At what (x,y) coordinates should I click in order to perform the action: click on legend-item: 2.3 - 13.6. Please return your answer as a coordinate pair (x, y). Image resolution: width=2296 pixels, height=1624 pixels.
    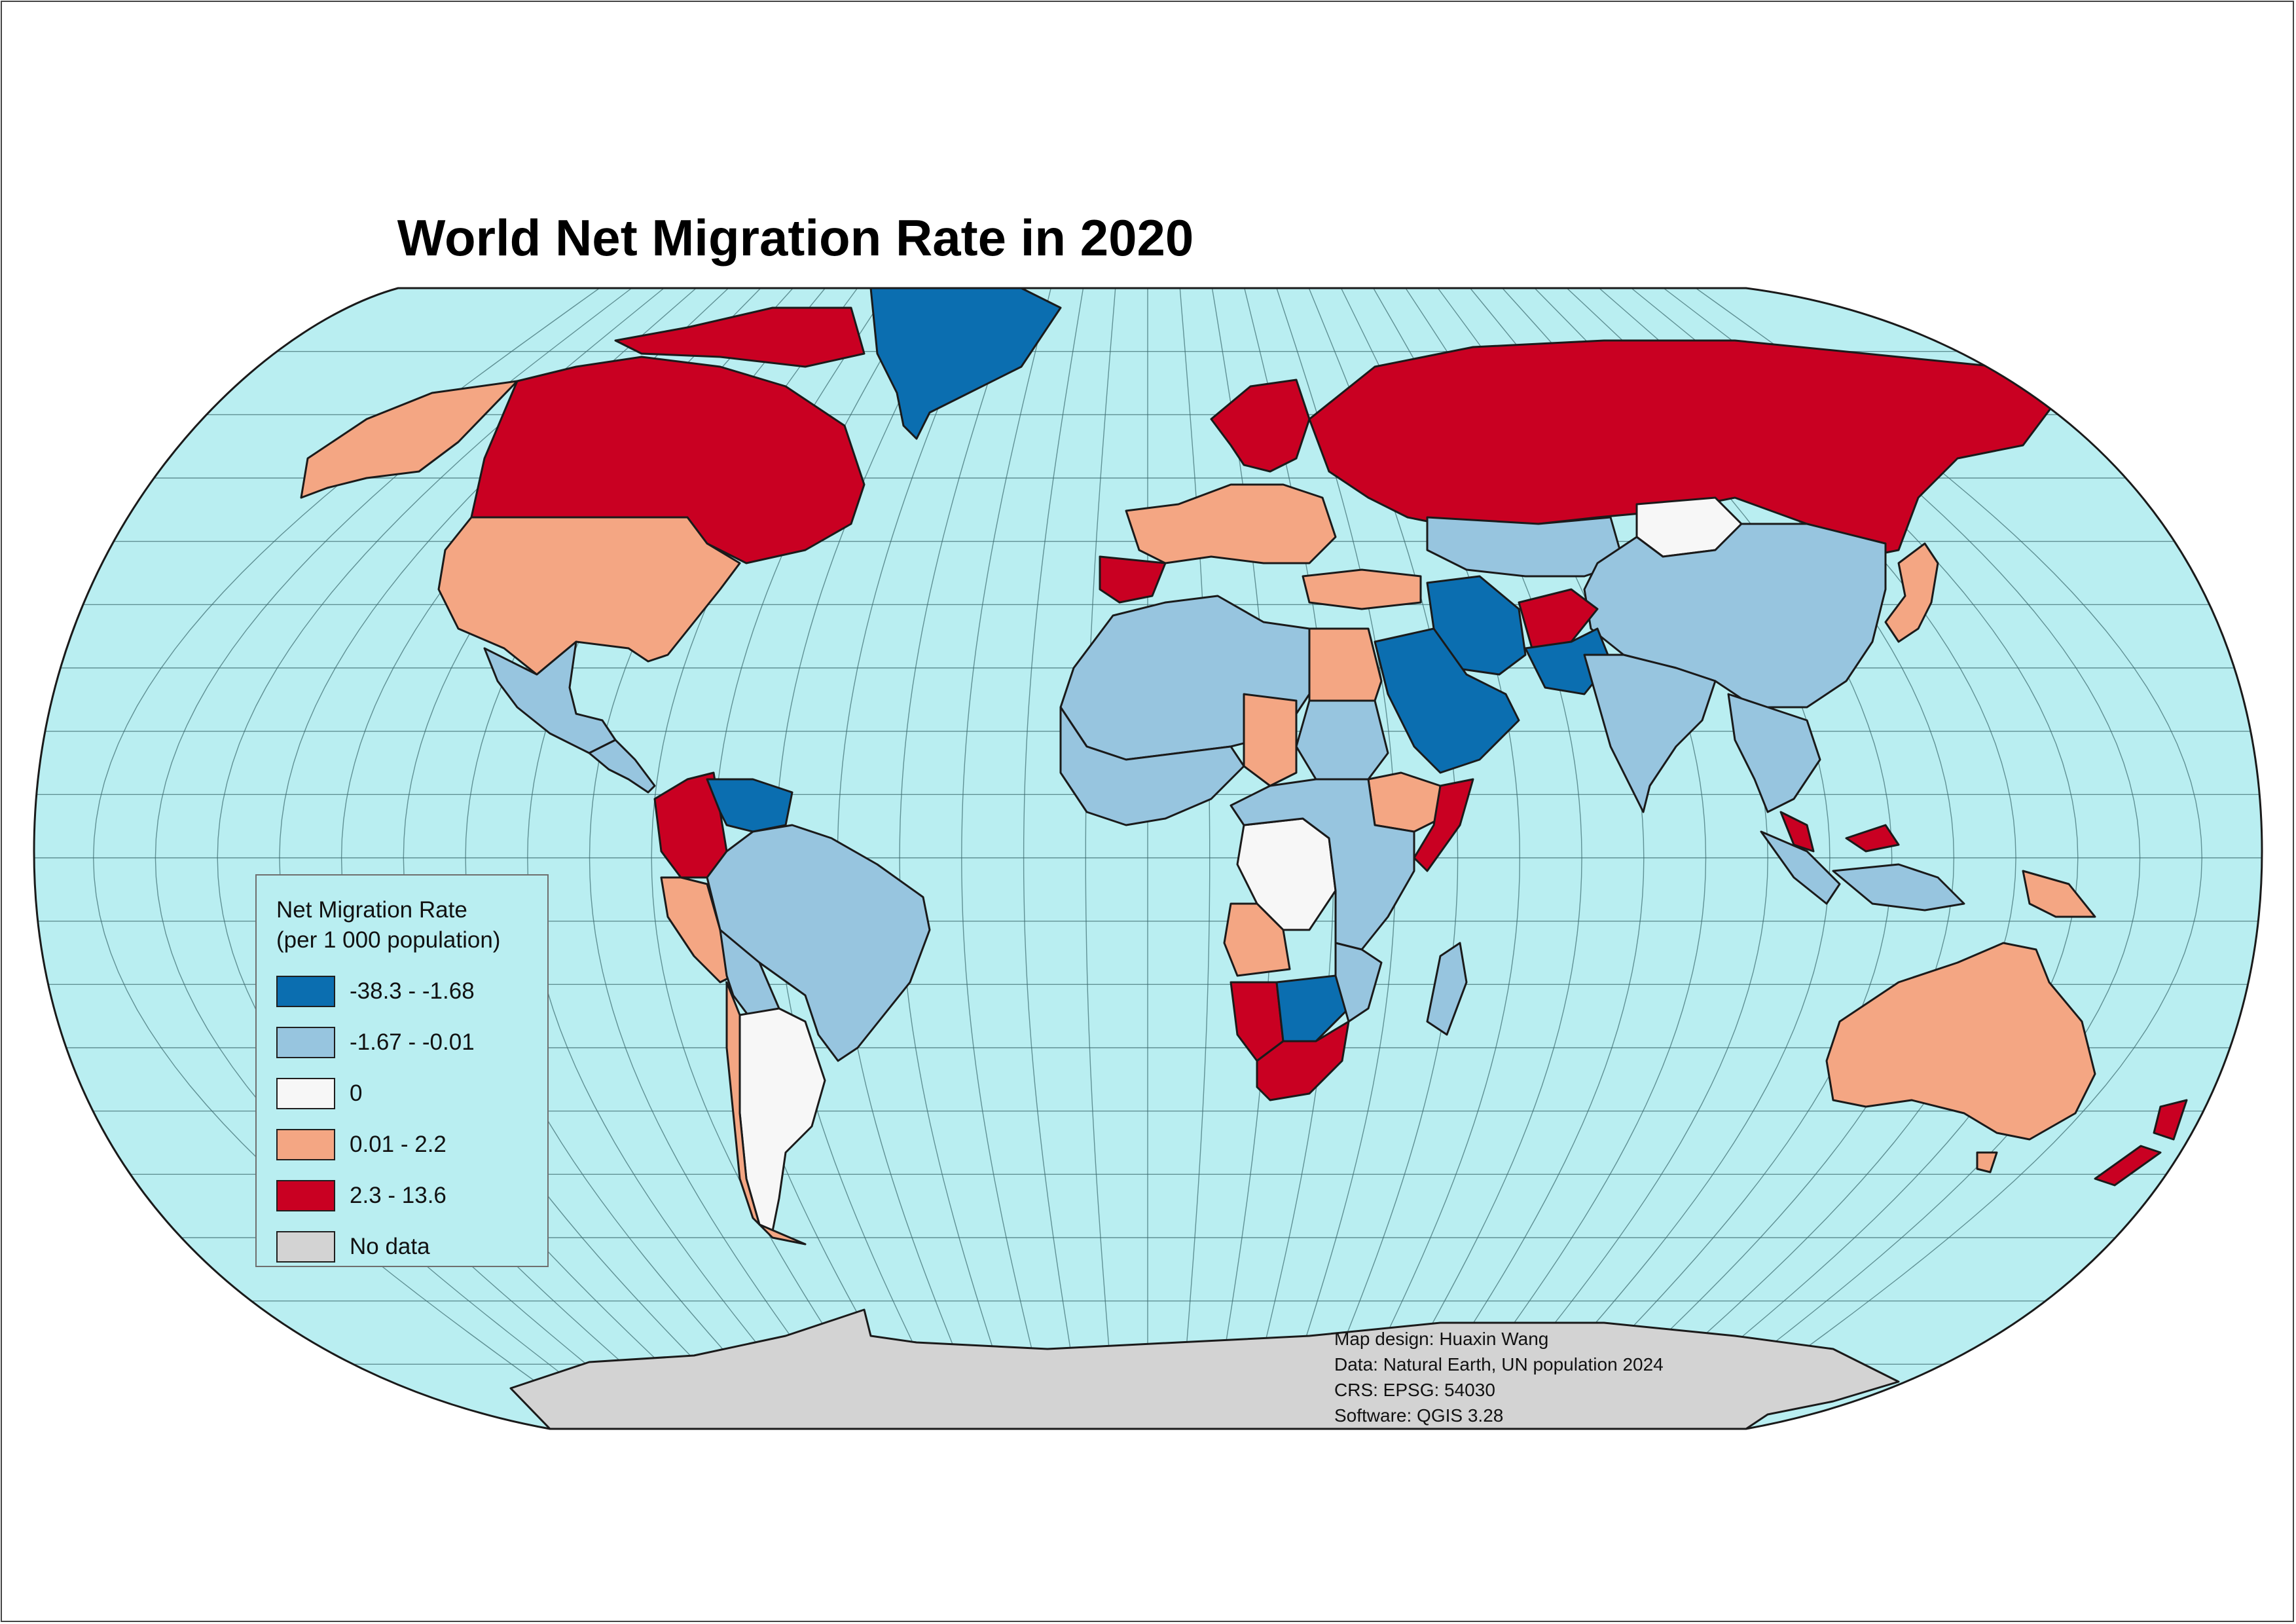
    Looking at the image, I should click on (411, 1195).